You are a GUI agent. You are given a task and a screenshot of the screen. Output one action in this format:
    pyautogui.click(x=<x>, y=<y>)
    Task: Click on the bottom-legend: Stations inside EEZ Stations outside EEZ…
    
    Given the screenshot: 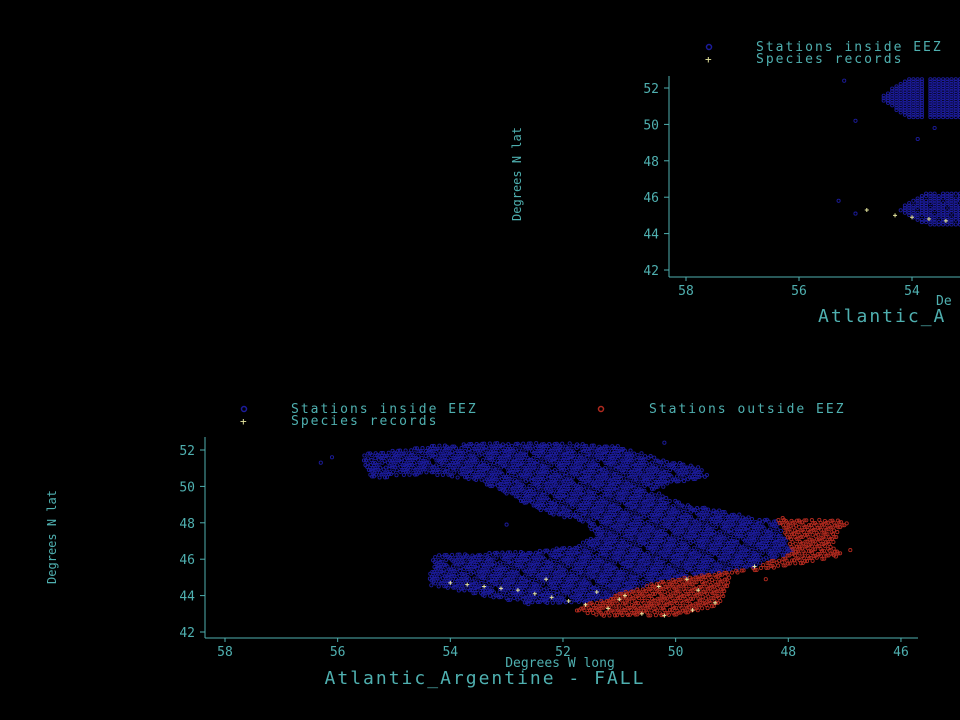 What is the action you would take?
    pyautogui.click(x=542, y=415)
    